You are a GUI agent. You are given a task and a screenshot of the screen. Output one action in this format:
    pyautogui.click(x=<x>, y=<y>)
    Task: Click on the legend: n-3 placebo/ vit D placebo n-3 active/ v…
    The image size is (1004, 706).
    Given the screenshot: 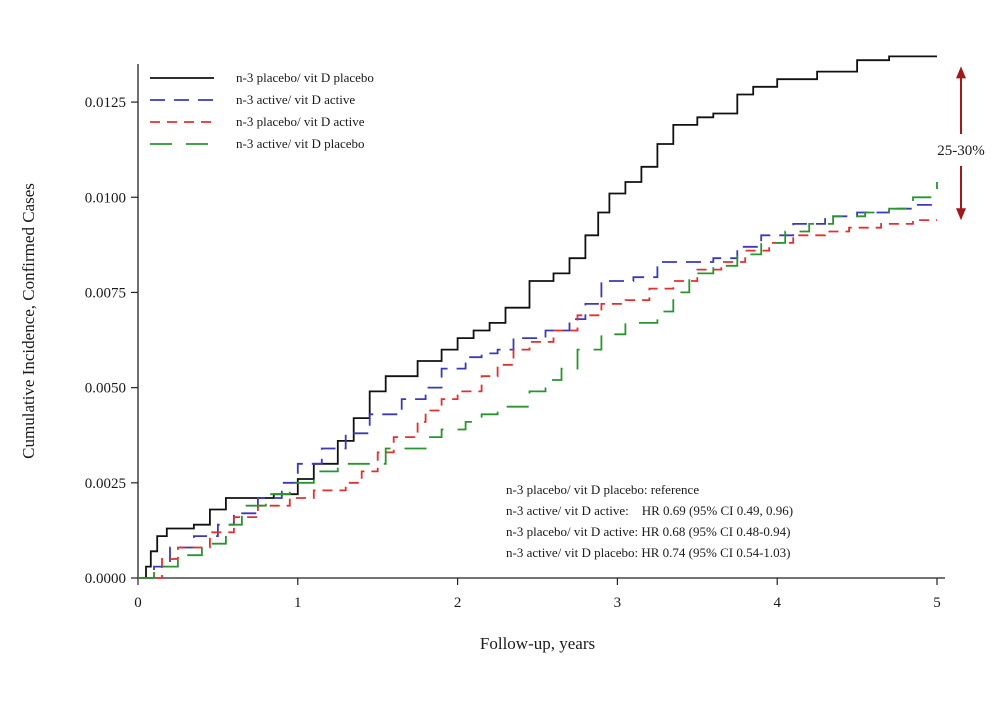 What is the action you would take?
    pyautogui.click(x=262, y=110)
    